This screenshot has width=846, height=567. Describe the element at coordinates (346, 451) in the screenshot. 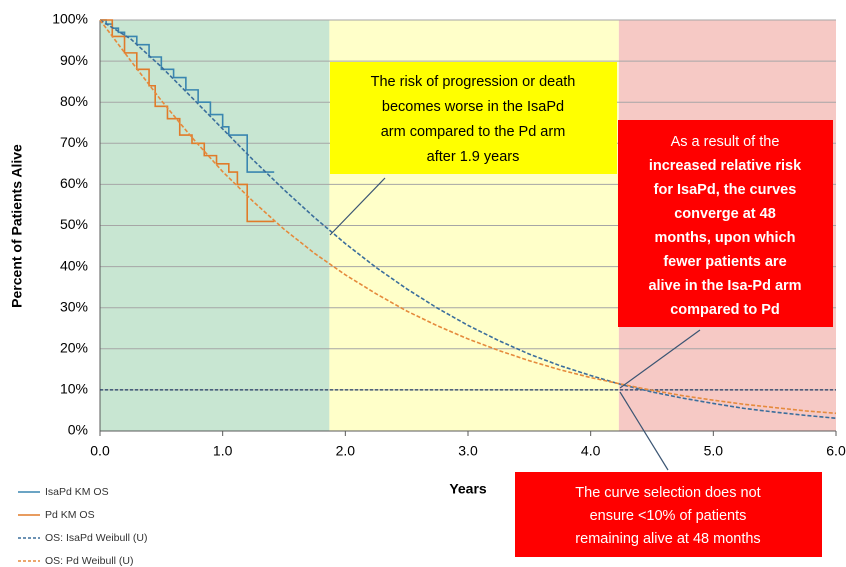

I see `x-tick-label: 2.0` at that location.